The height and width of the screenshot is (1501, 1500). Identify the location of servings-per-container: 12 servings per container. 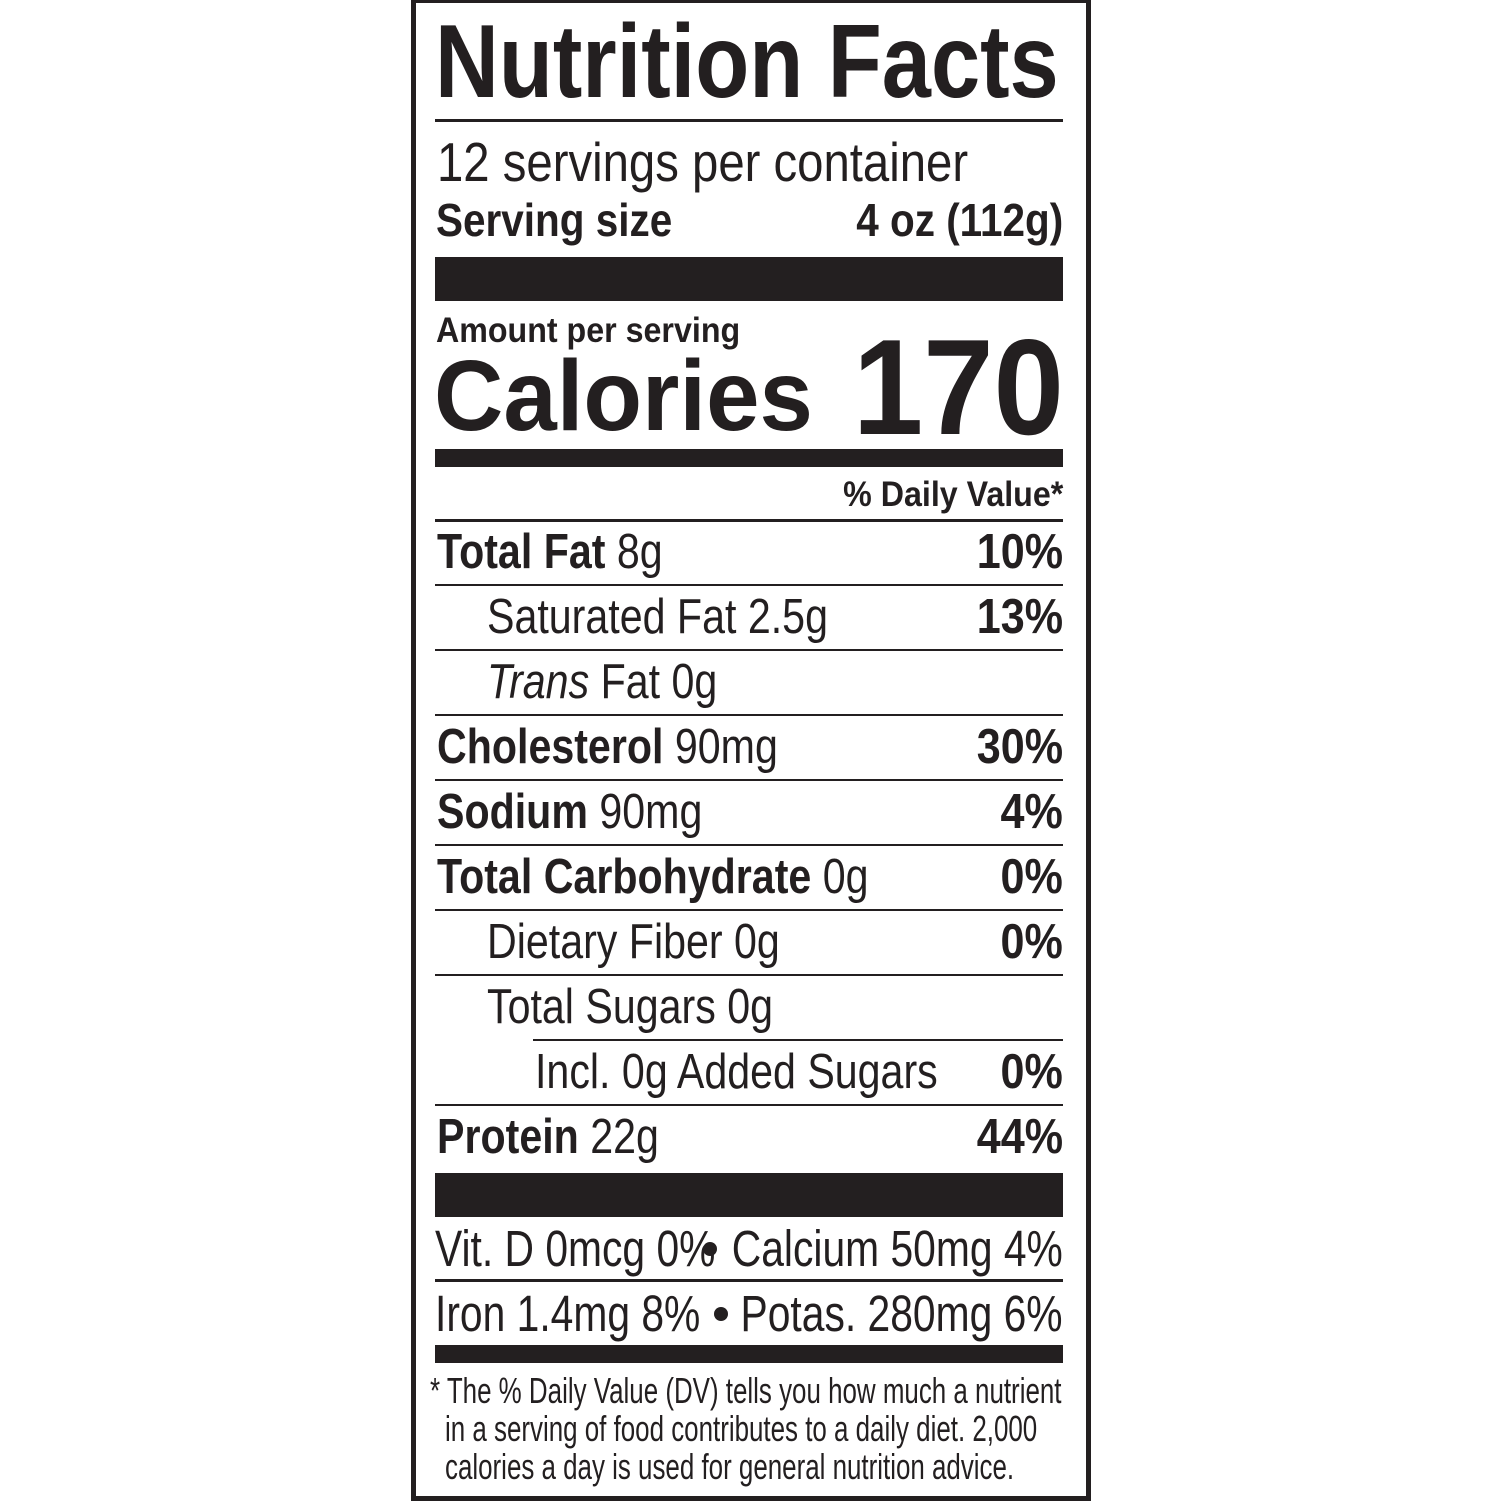
(702, 162).